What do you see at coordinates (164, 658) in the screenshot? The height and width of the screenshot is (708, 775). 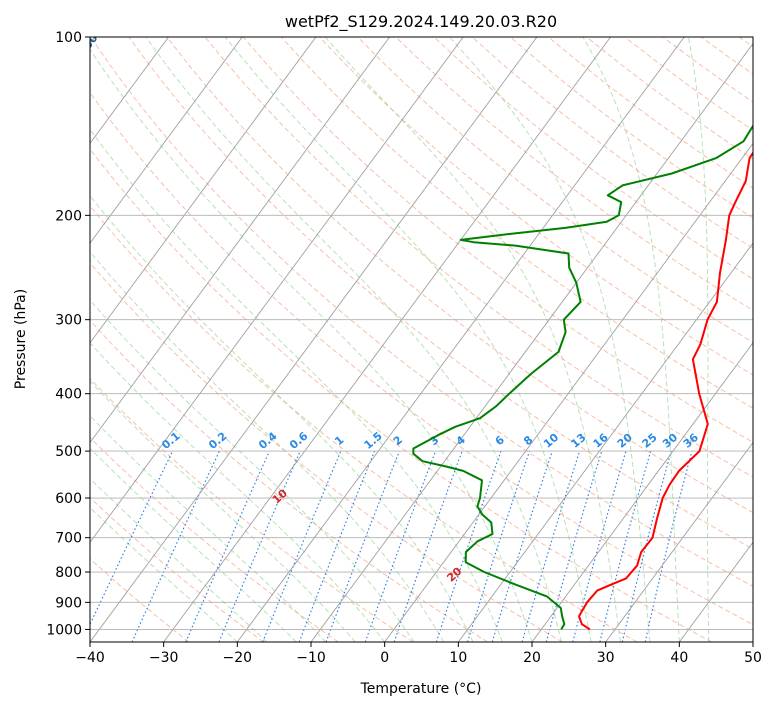 I see `x-tick-label: −30` at bounding box center [164, 658].